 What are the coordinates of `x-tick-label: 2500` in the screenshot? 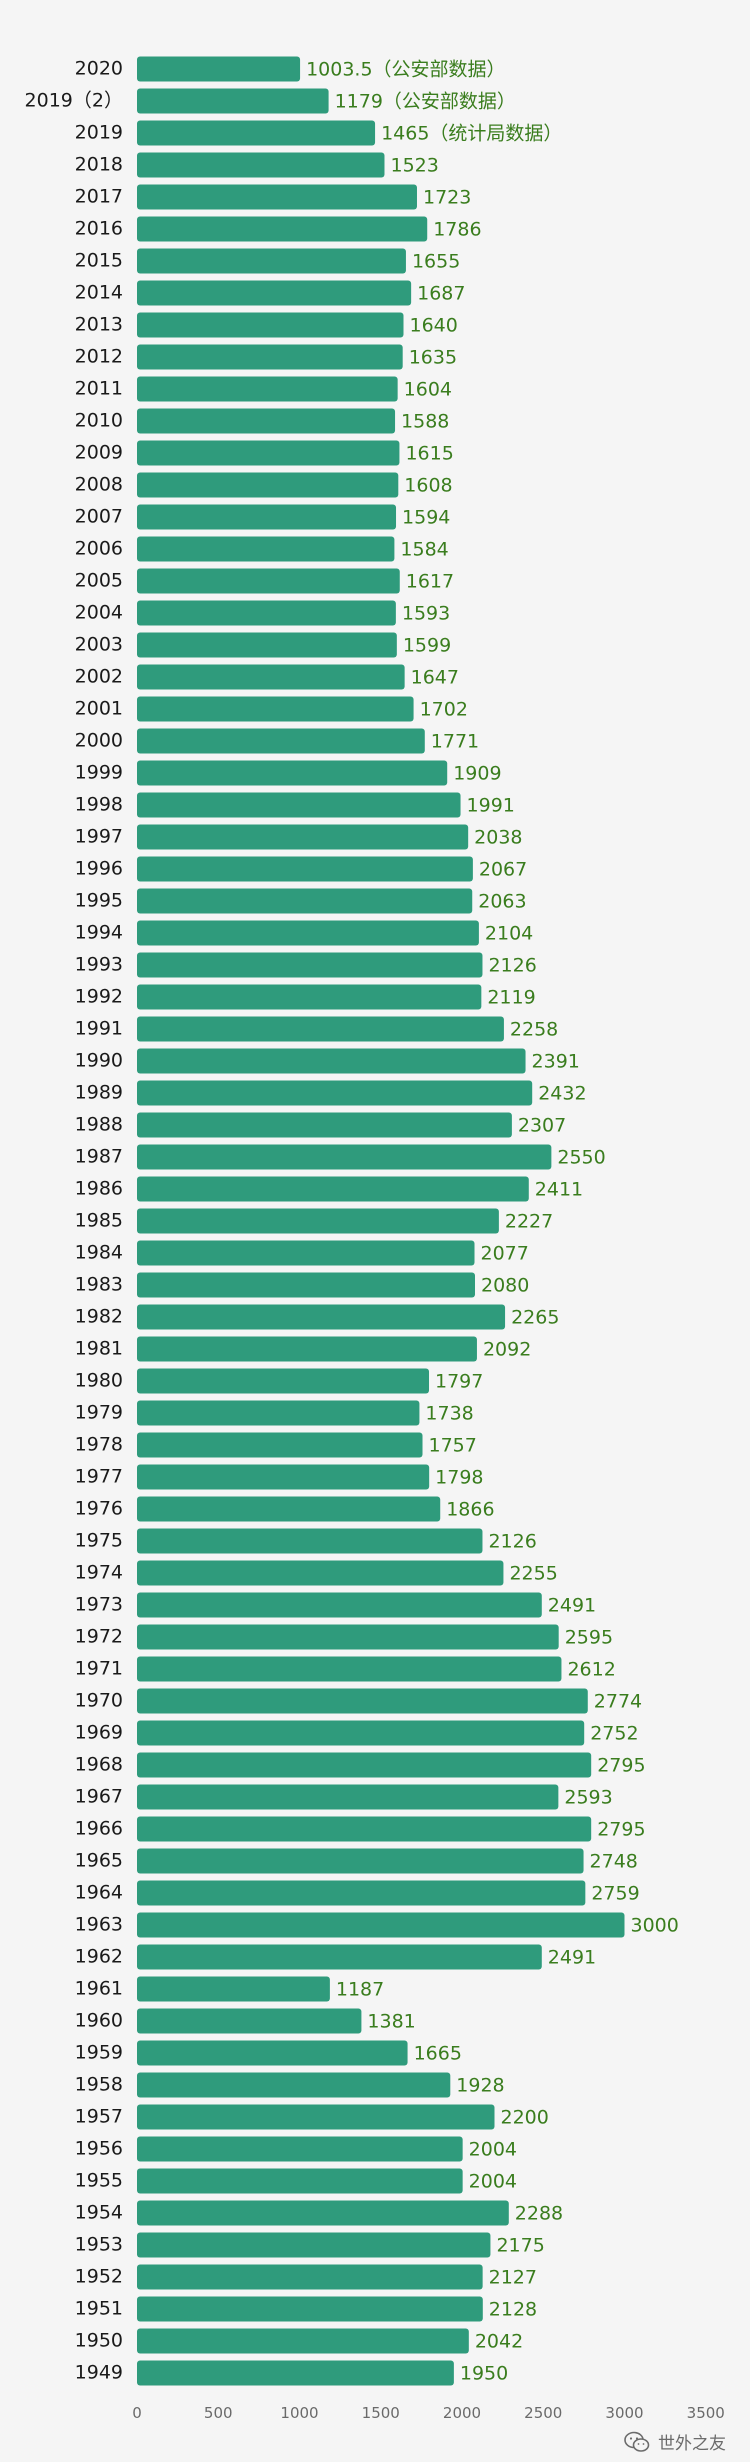 It's located at (543, 2413).